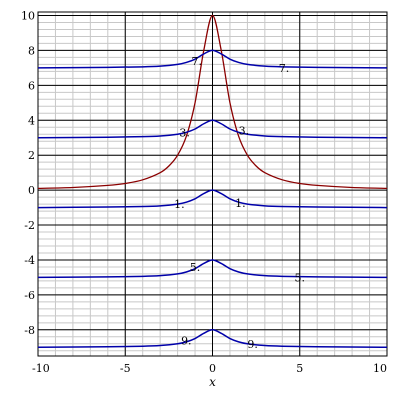 The width and height of the screenshot is (400, 400). What do you see at coordinates (31, 50) in the screenshot?
I see `y-tick-label: 8` at bounding box center [31, 50].